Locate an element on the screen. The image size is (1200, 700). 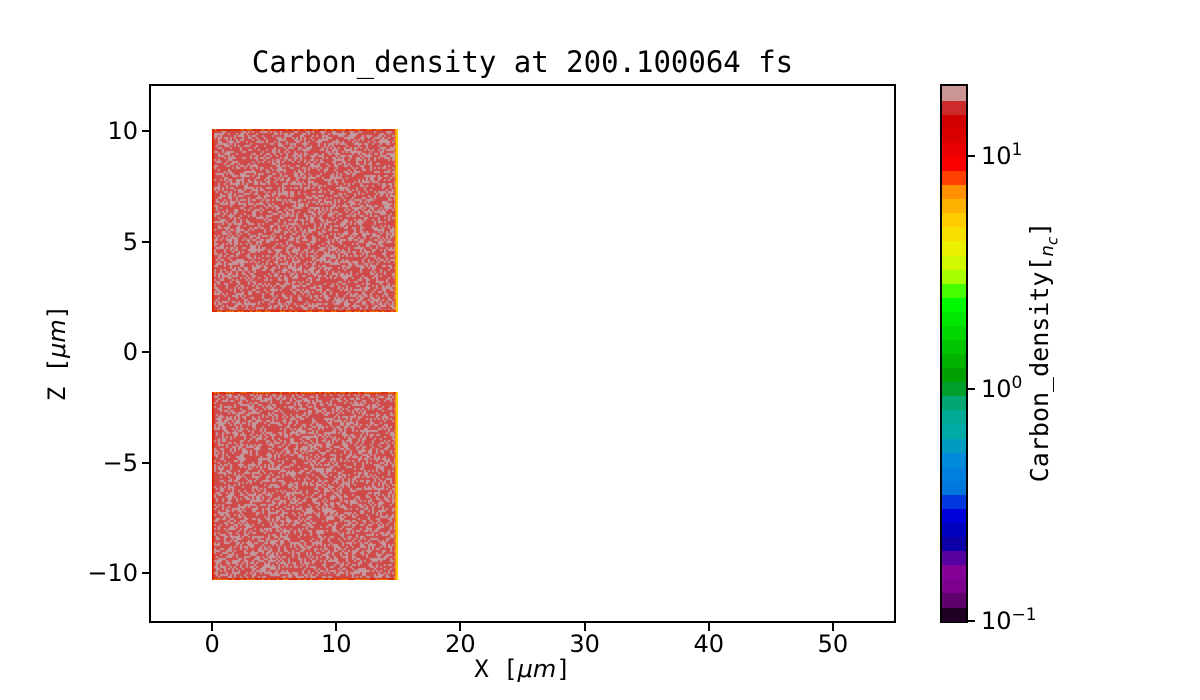
colorbar-tick-label: 10⁰ is located at coordinates (1002, 387).